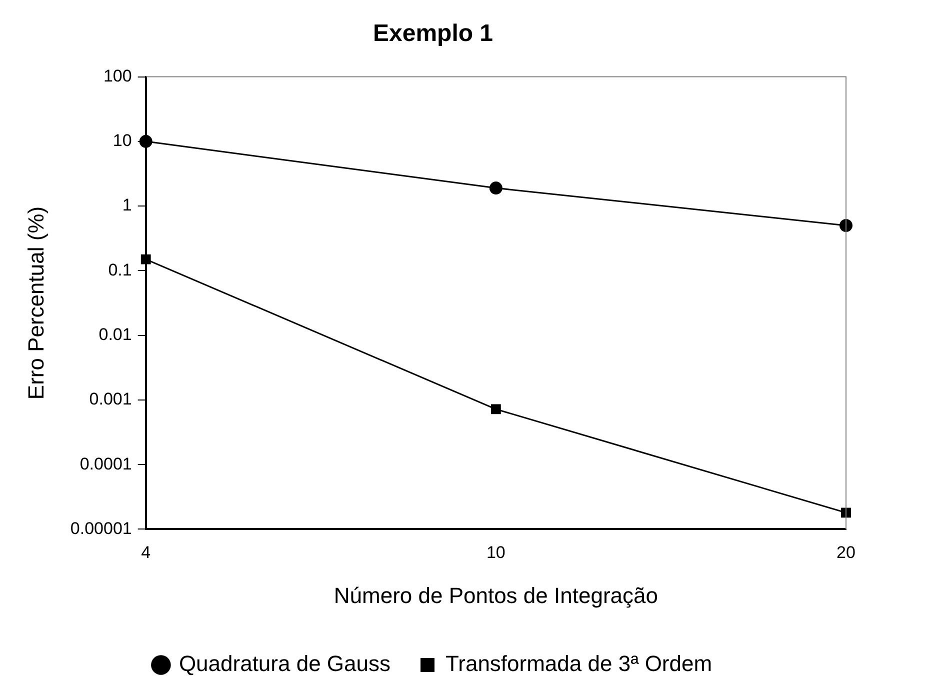  What do you see at coordinates (117, 76) in the screenshot?
I see `y-tick-label: 100` at bounding box center [117, 76].